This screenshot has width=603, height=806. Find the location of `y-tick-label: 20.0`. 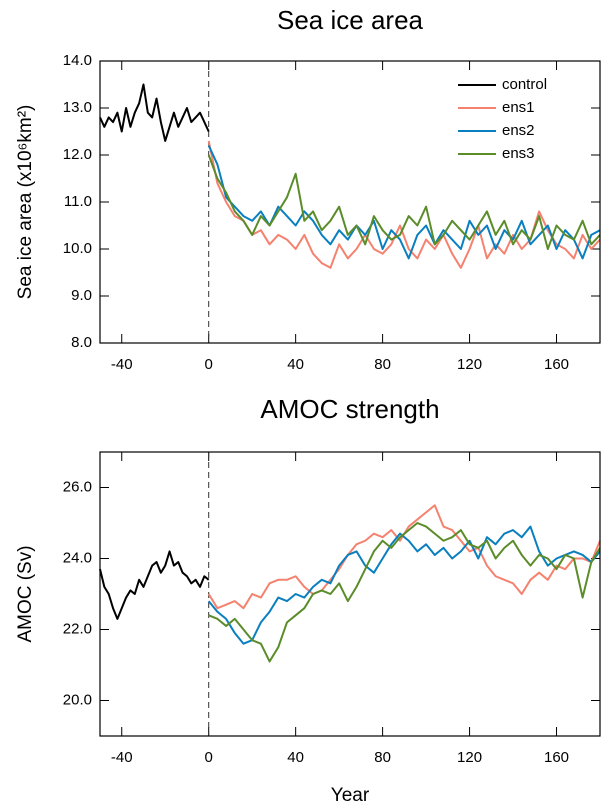

y-tick-label: 20.0 is located at coordinates (77, 699).